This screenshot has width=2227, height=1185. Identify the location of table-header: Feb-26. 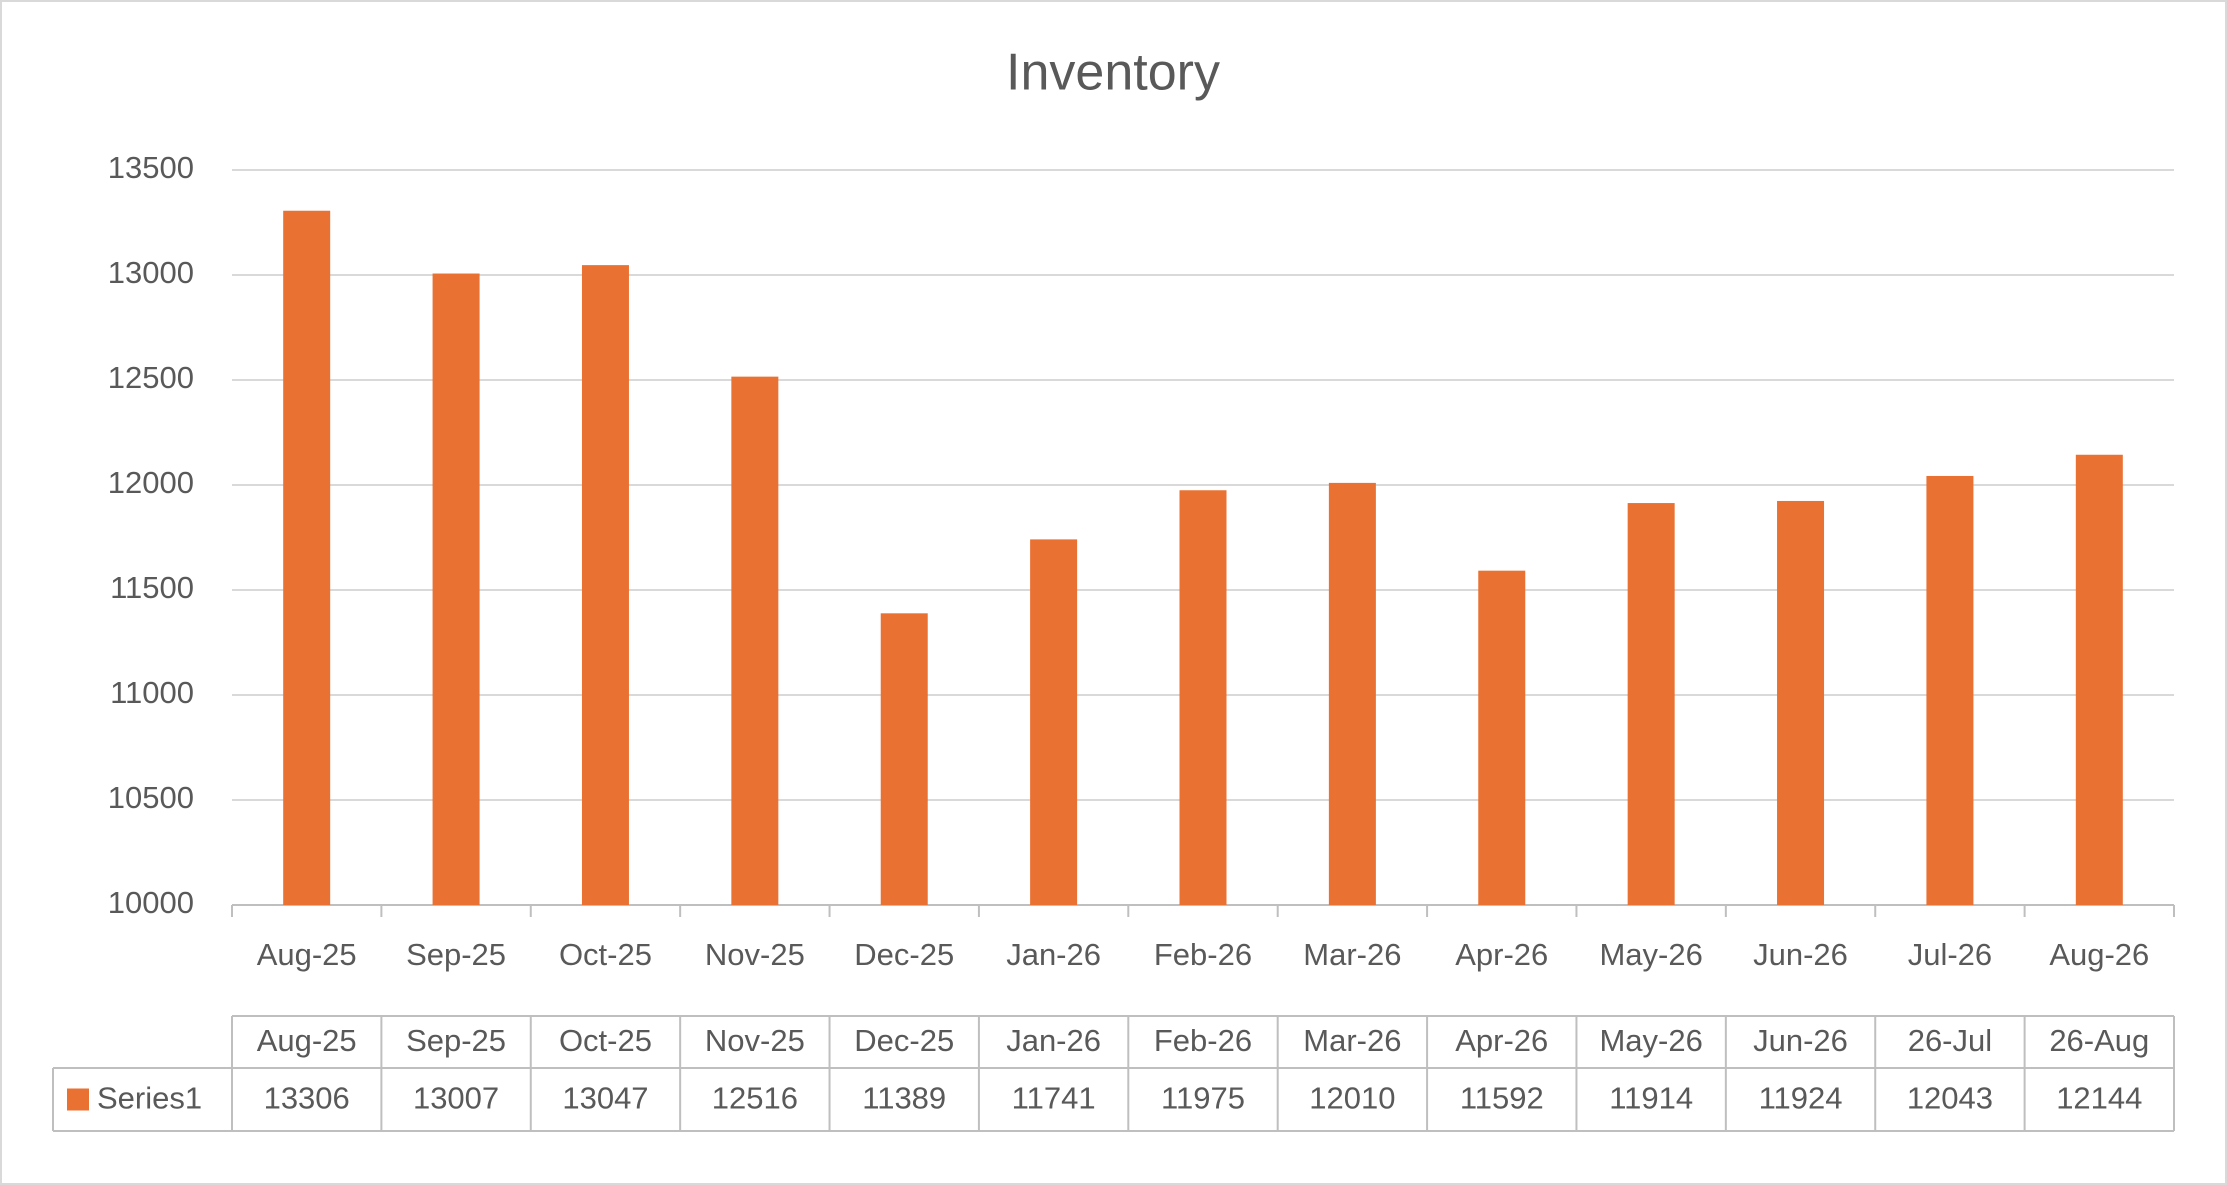
(1203, 1040).